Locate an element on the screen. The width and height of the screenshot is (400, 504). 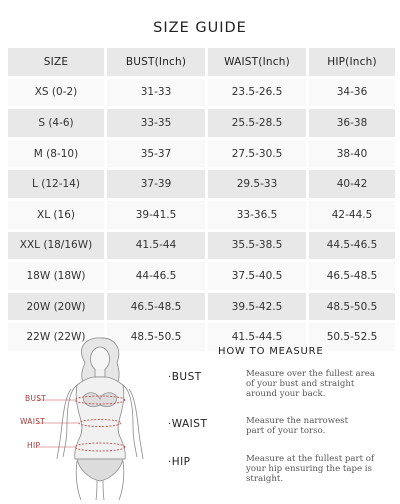
table-row: 18W (18W) 44-46.5 37.5-40.5 46.5-48.5 is located at coordinates (201, 276).